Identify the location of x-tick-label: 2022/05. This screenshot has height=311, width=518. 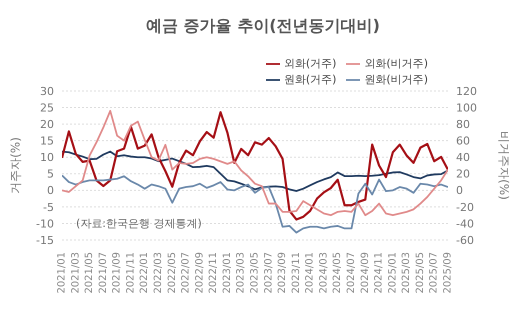
(172, 273).